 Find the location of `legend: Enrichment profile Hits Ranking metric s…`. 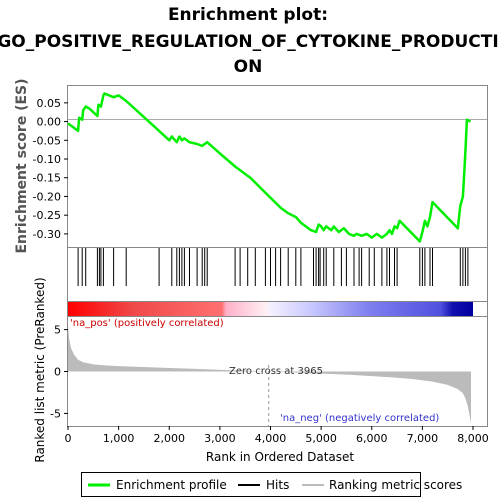

legend: Enrichment profile Hits Ranking metric s… is located at coordinates (271, 484).